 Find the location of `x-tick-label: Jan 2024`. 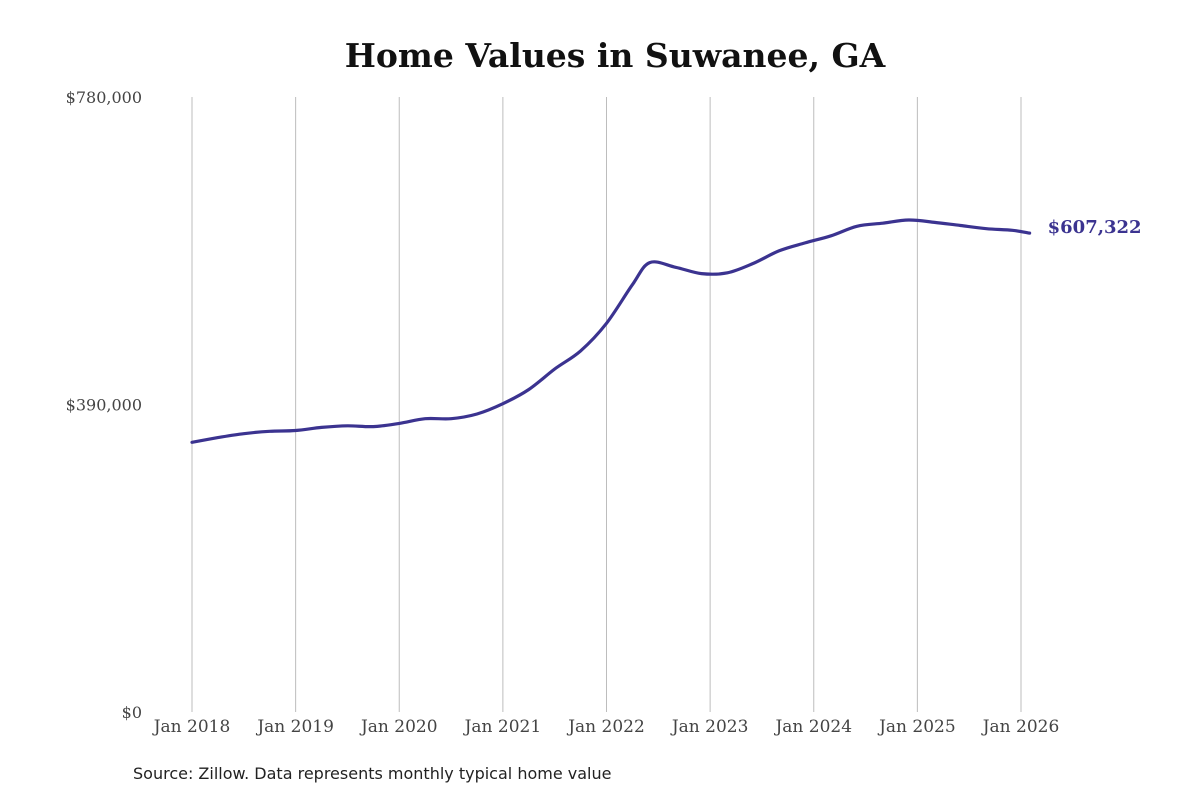

x-tick-label: Jan 2024 is located at coordinates (812, 727).